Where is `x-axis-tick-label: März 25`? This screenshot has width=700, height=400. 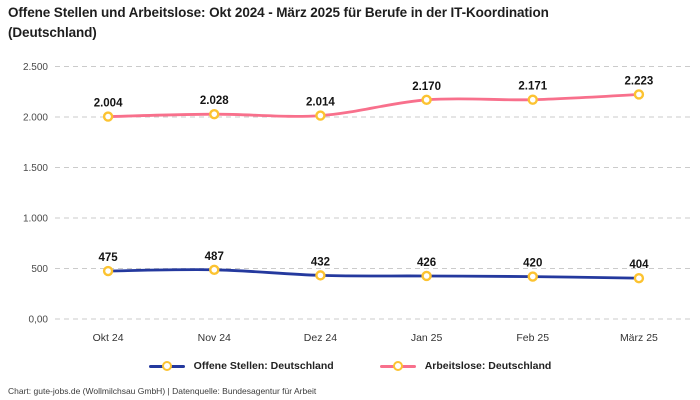 x-axis-tick-label: März 25 is located at coordinates (639, 338).